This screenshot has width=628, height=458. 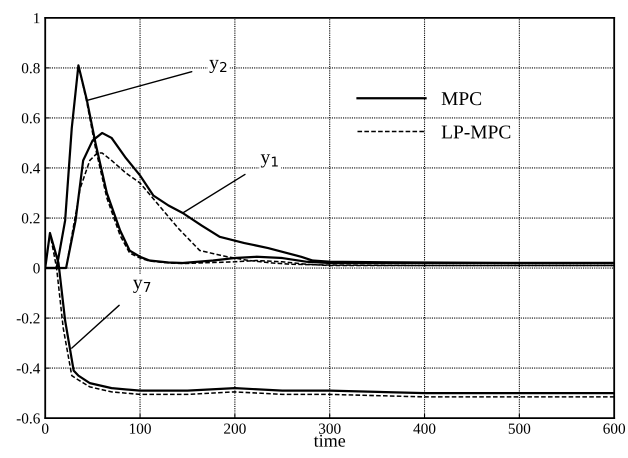 I want to click on x-tick-label: 600, so click(x=614, y=428).